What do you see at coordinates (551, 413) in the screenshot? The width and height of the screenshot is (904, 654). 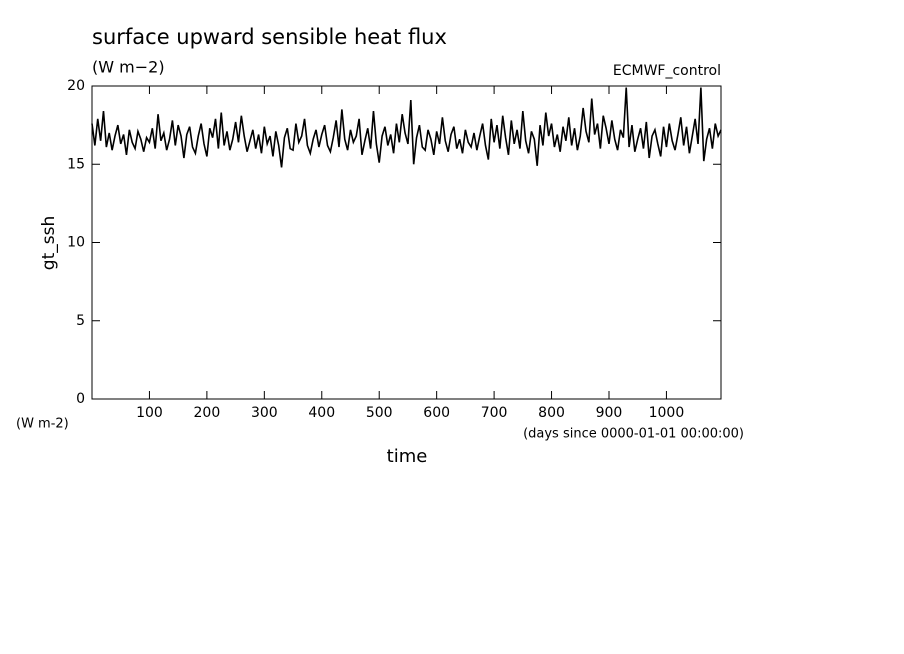 I see `x-tick-label: 800` at bounding box center [551, 413].